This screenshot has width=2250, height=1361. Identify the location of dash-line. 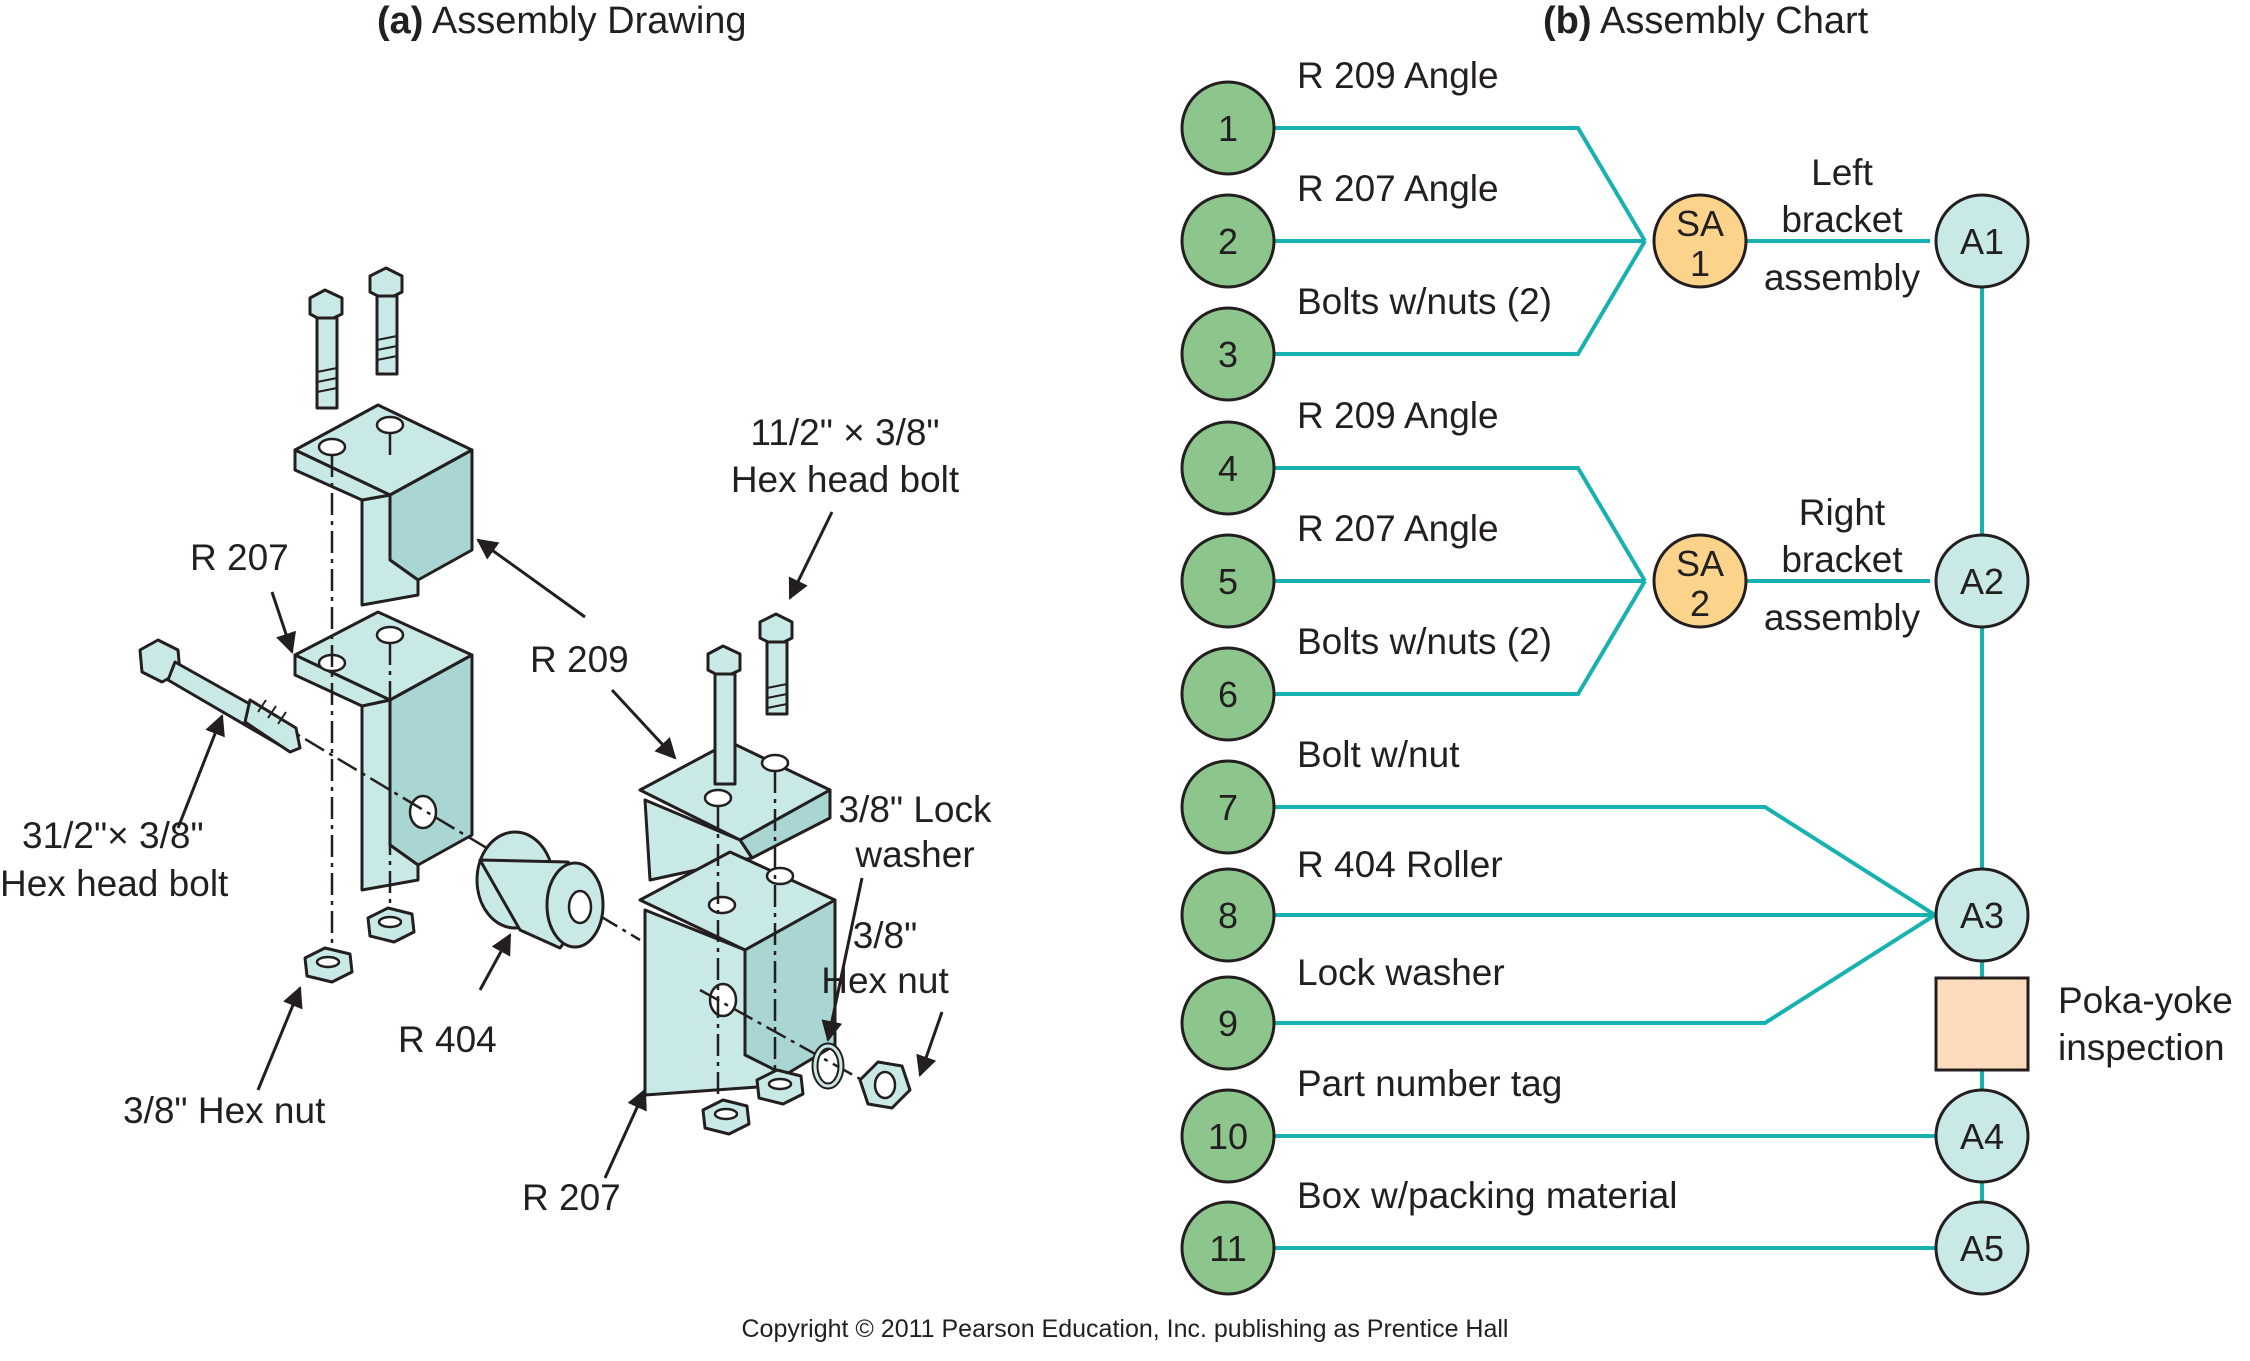
(790, 1040).